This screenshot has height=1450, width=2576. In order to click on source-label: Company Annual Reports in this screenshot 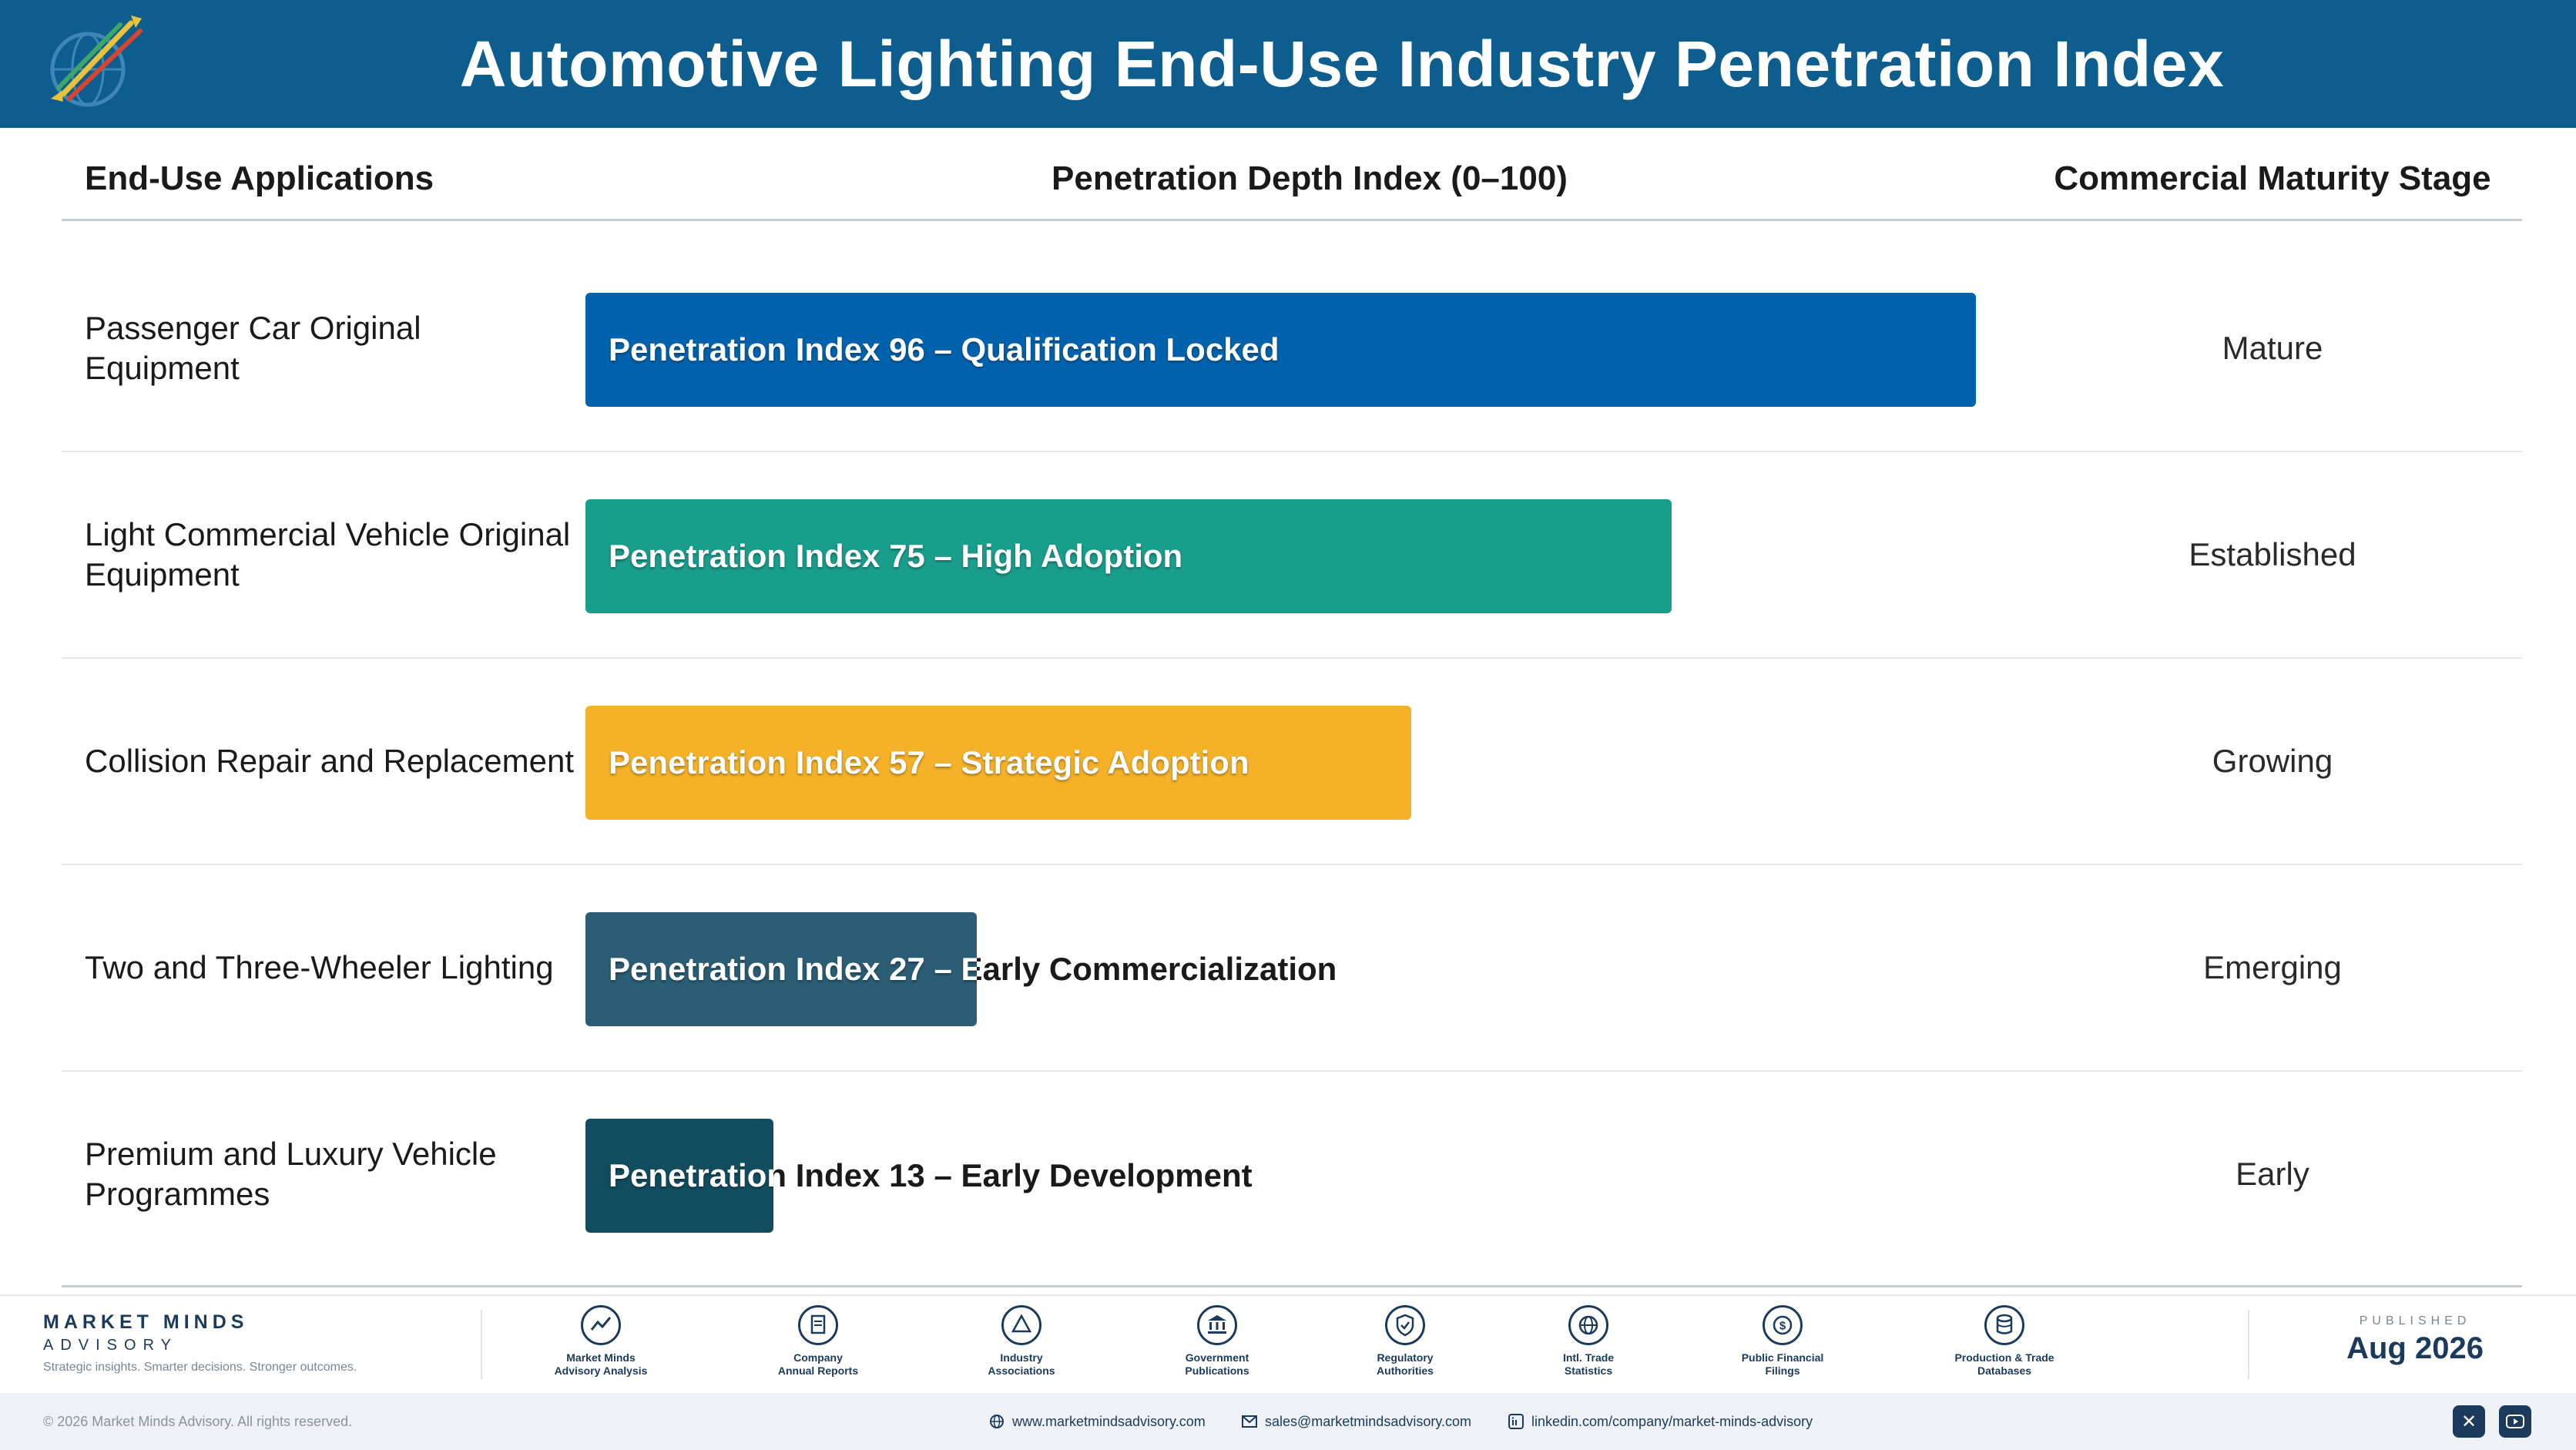, I will do `click(818, 1364)`.